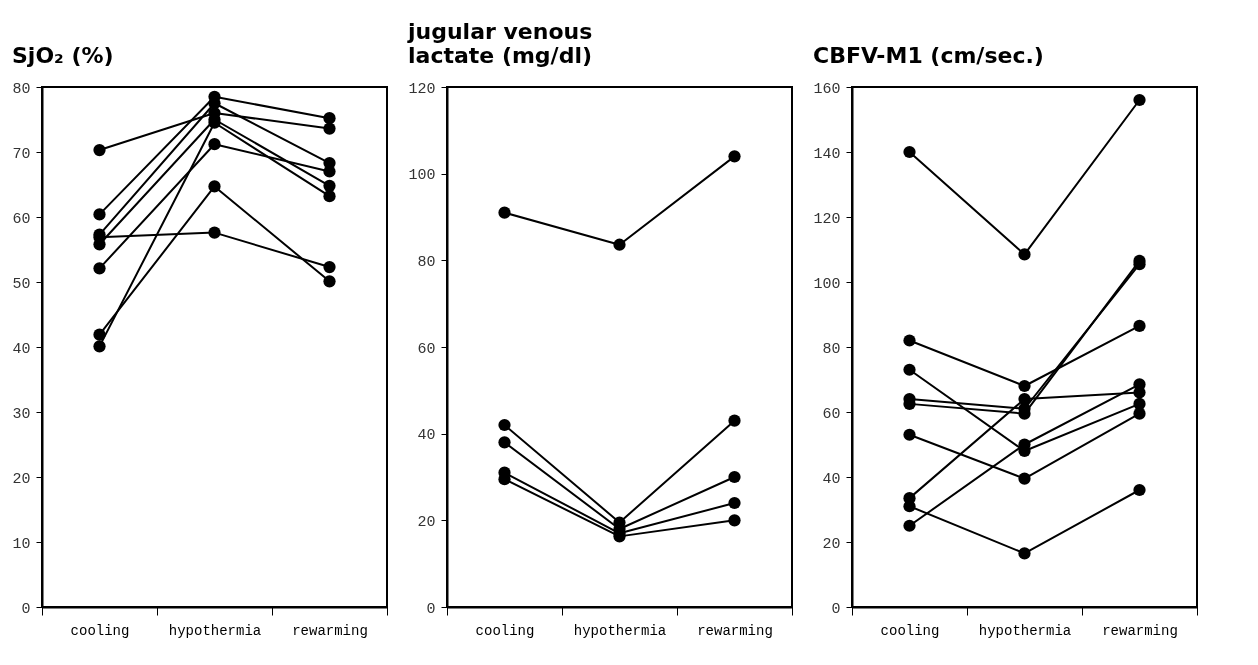  I want to click on y-tick-label: 160, so click(827, 89).